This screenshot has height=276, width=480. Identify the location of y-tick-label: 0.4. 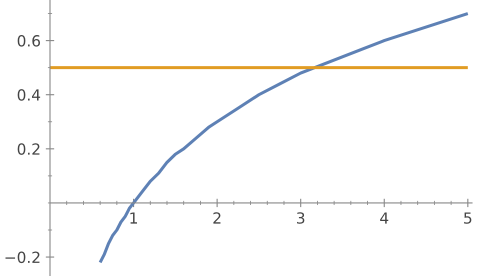
(29, 95).